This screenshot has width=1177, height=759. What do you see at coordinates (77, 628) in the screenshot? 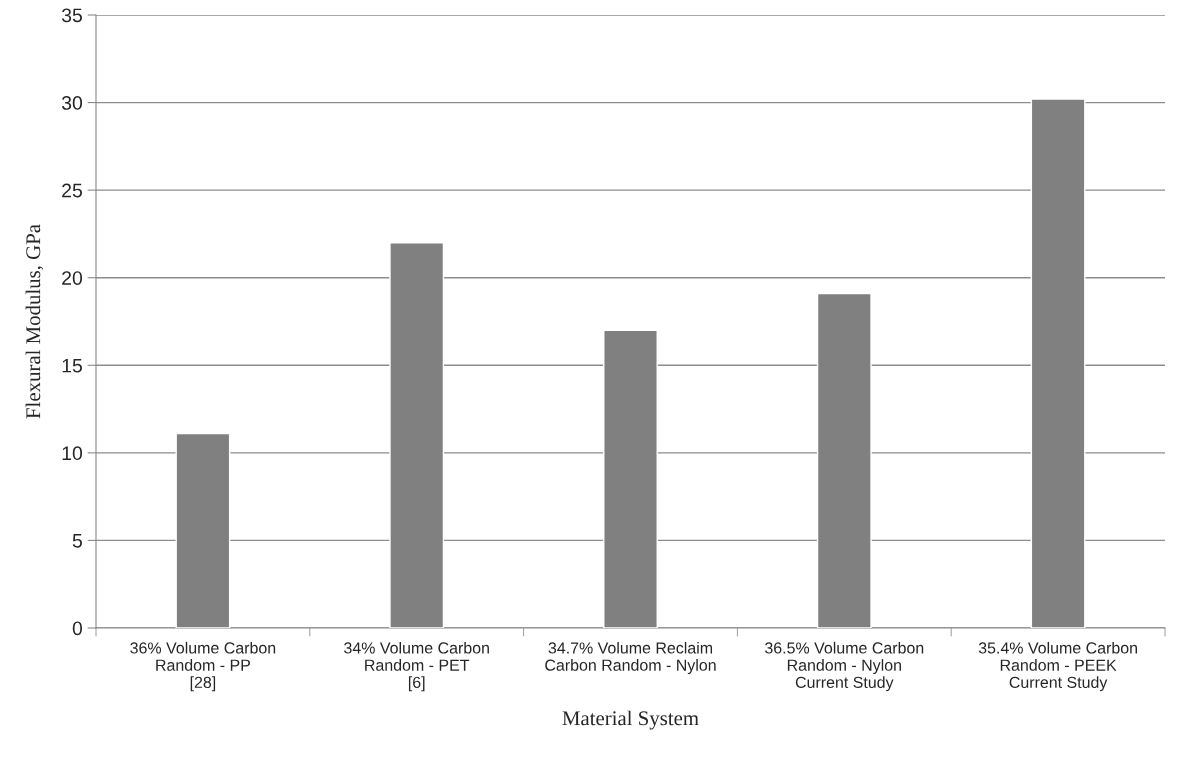
I see `y-tick-label: 0` at bounding box center [77, 628].